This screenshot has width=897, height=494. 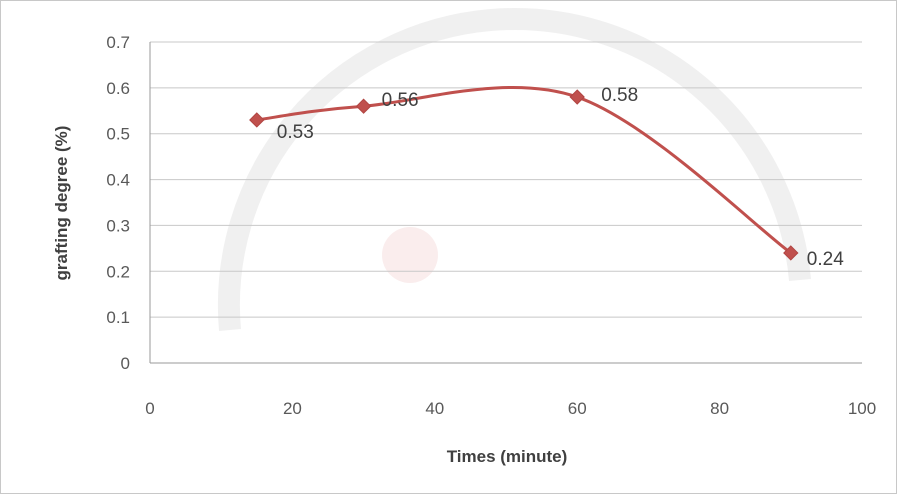 What do you see at coordinates (118, 225) in the screenshot?
I see `y-tick-label: 0.3` at bounding box center [118, 225].